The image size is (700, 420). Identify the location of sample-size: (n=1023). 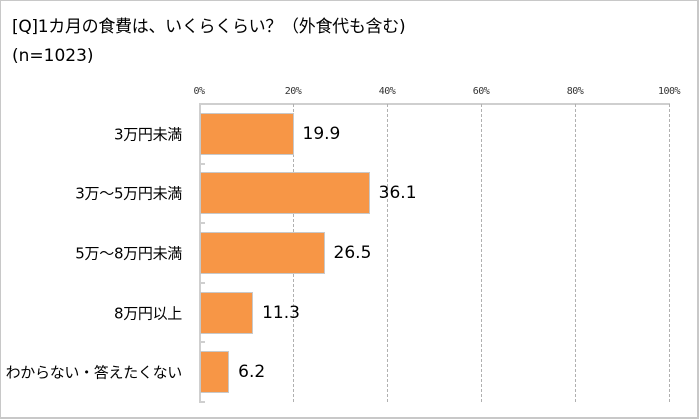
(53, 56).